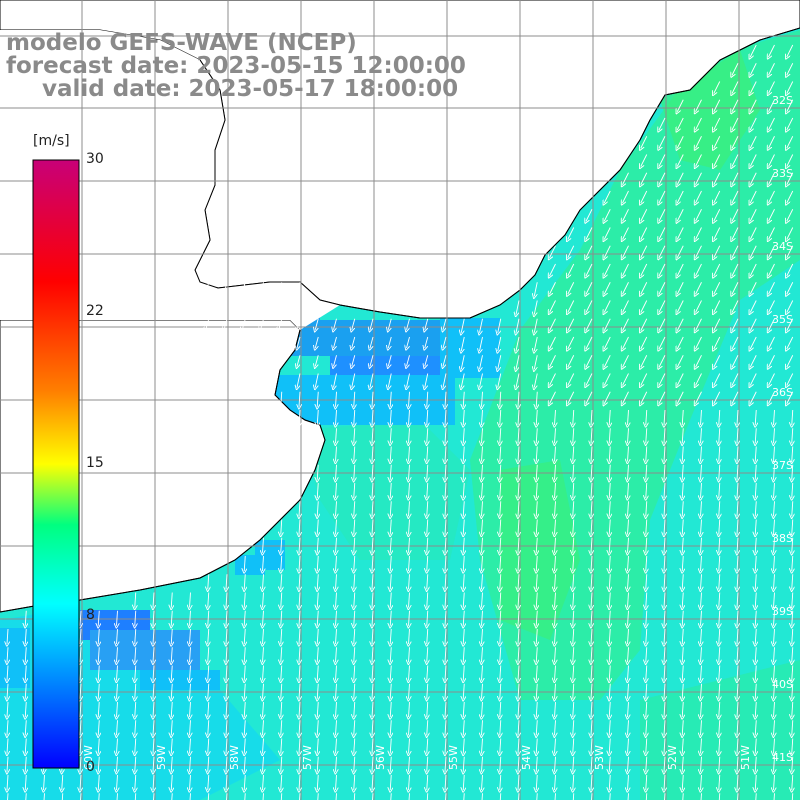 This screenshot has height=800, width=800. I want to click on longitude-labels: 60W 59W 58W 57W 56W 55W 54W 53W 52W 51W, so click(417, 757).